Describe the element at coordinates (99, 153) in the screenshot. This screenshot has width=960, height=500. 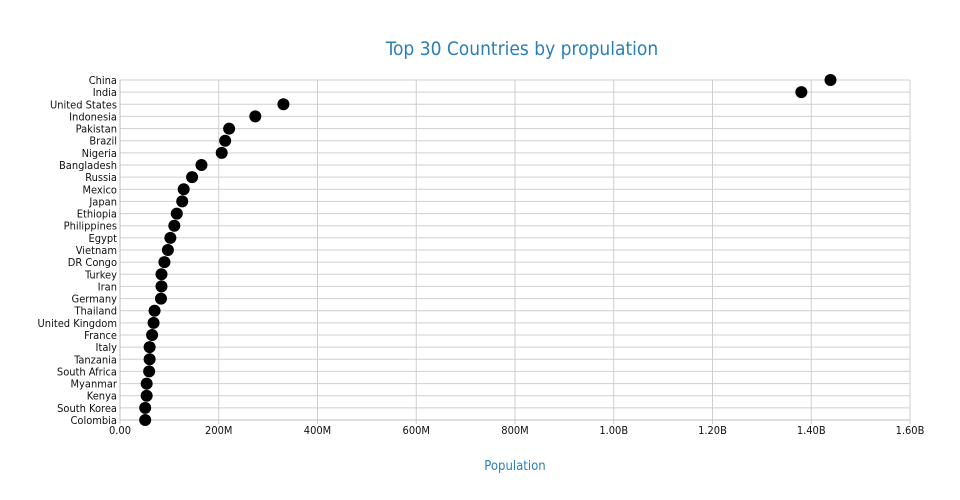
I see `y-tick-label: Nigeria` at that location.